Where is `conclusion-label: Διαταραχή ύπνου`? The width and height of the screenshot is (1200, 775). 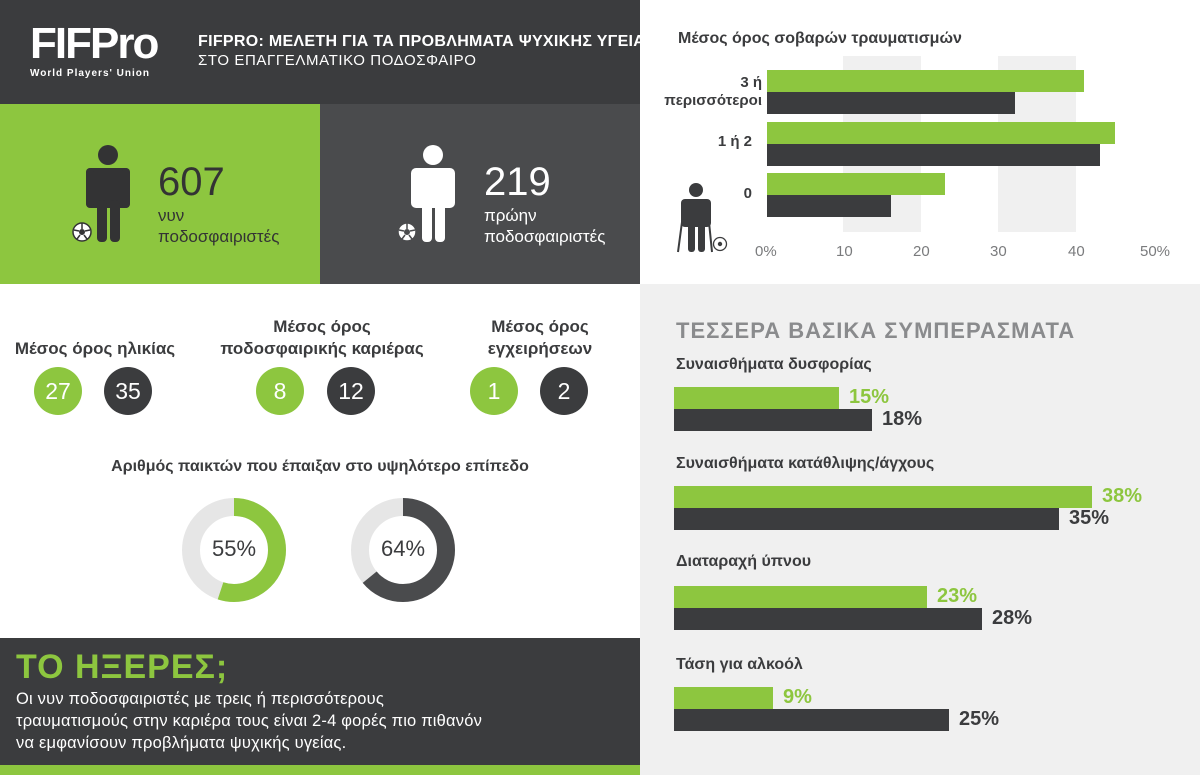 conclusion-label: Διαταραχή ύπνου is located at coordinates (744, 561).